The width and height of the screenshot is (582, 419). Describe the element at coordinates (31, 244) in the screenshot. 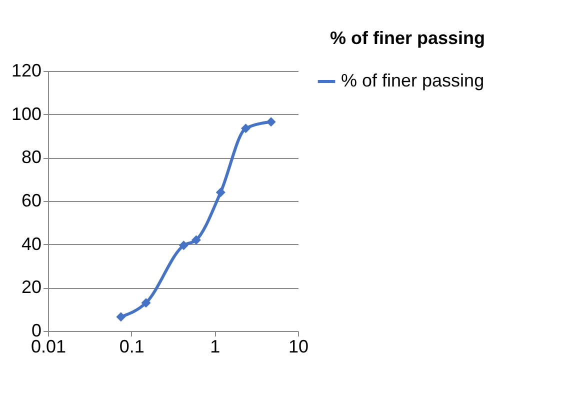

I see `y-tick-label: 40` at that location.